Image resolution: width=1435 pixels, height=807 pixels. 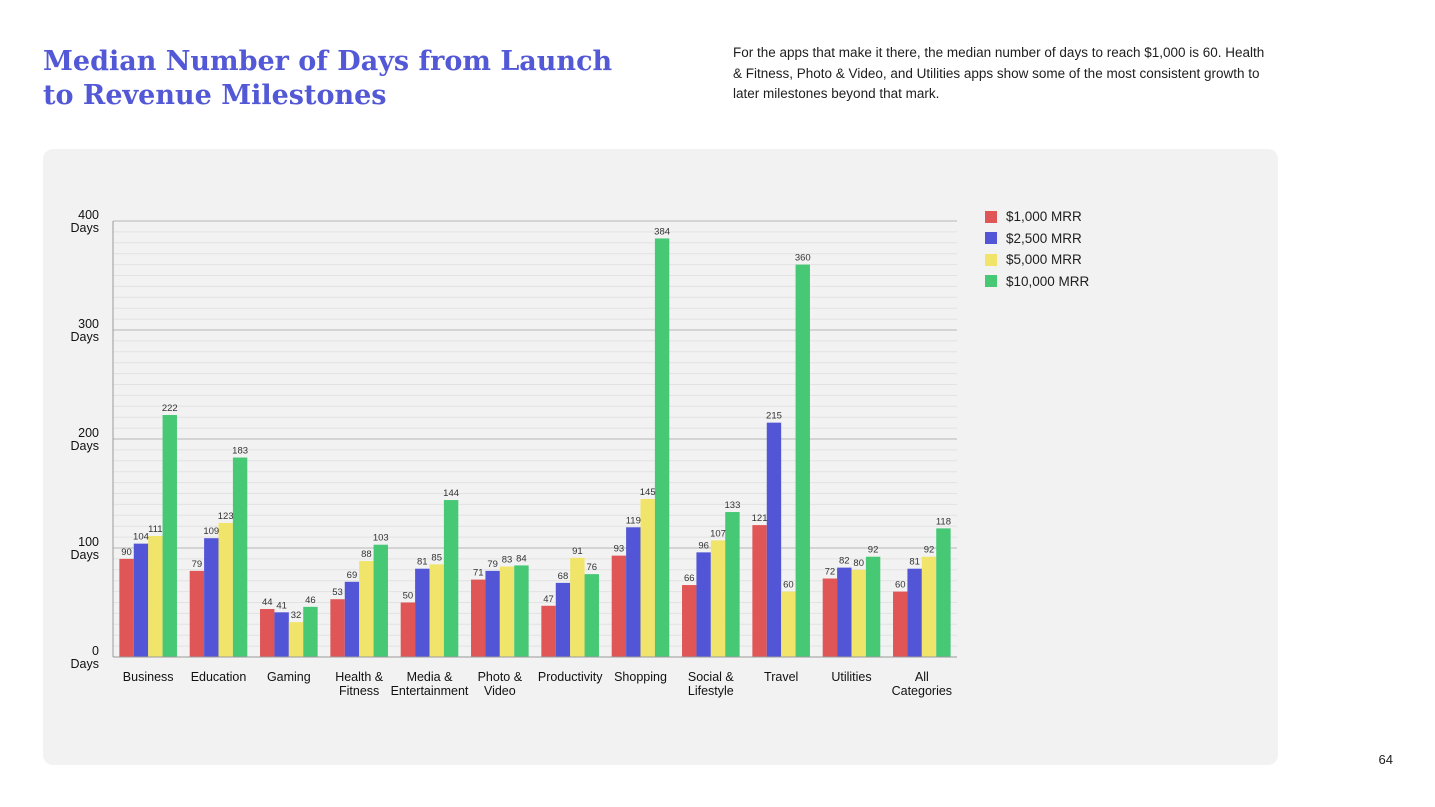 What do you see at coordinates (267, 602) in the screenshot?
I see `data-label: 44` at bounding box center [267, 602].